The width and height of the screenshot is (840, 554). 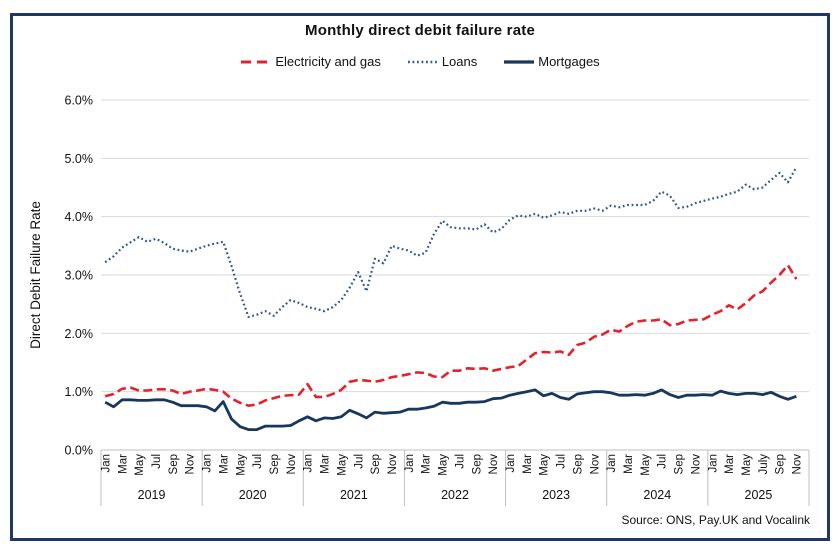 What do you see at coordinates (459, 61) in the screenshot?
I see `legend-label: Loans` at bounding box center [459, 61].